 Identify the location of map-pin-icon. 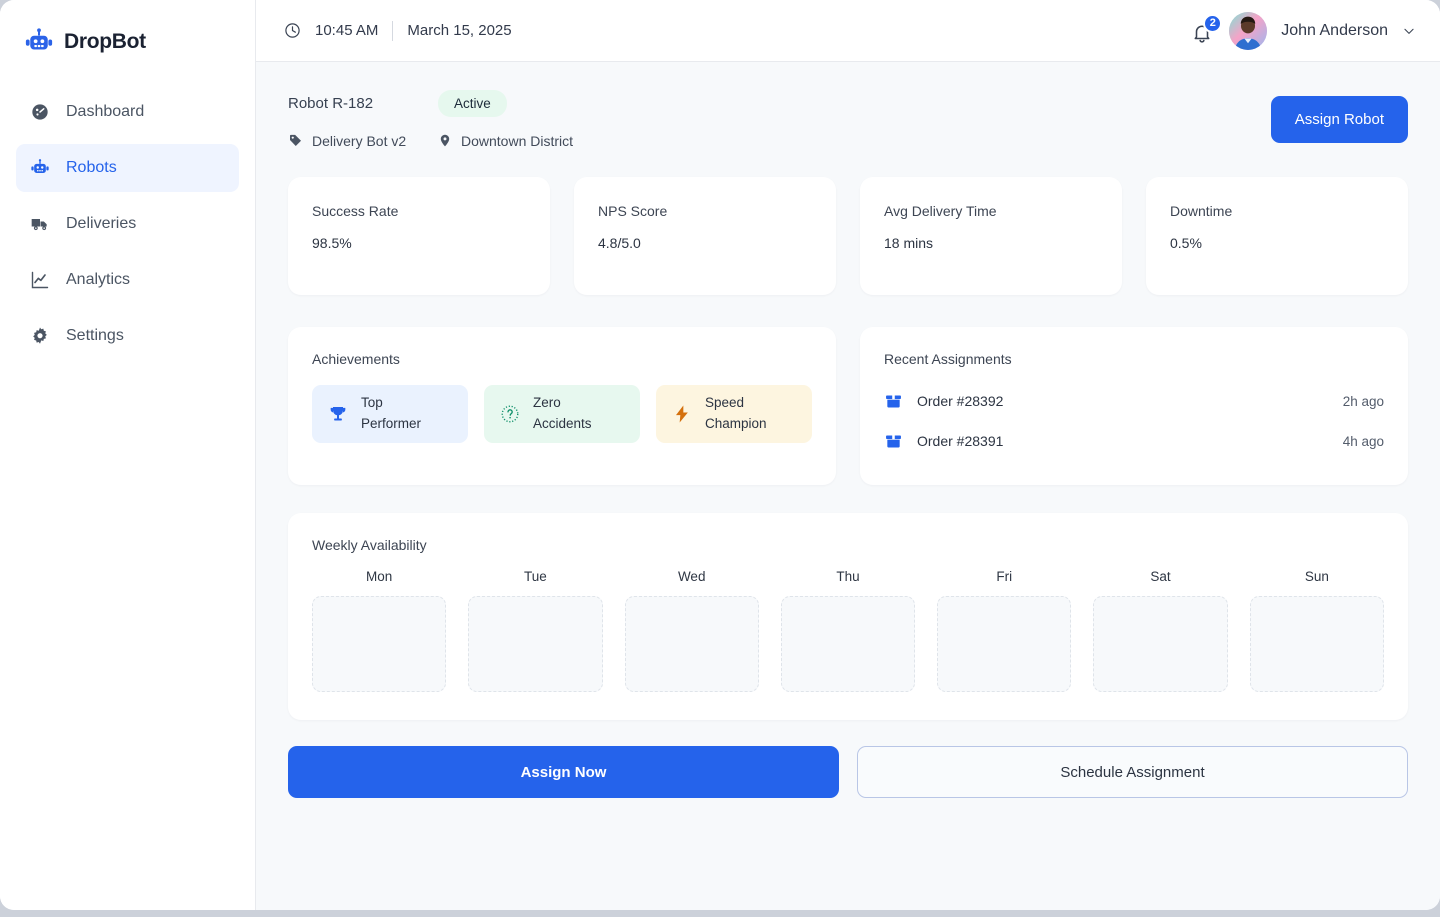
(445, 140).